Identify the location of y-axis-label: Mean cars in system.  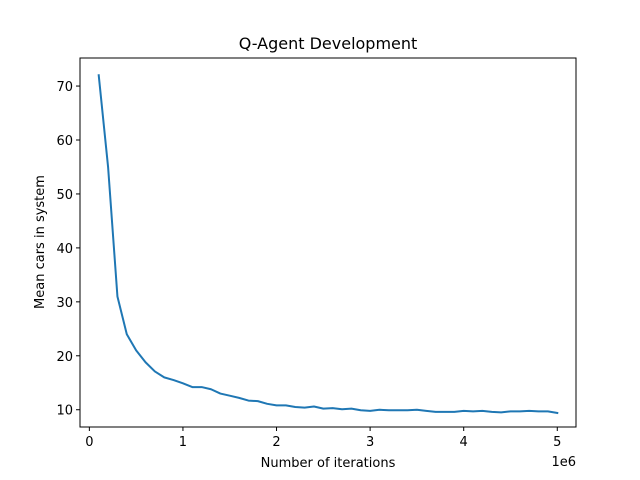
(40, 242).